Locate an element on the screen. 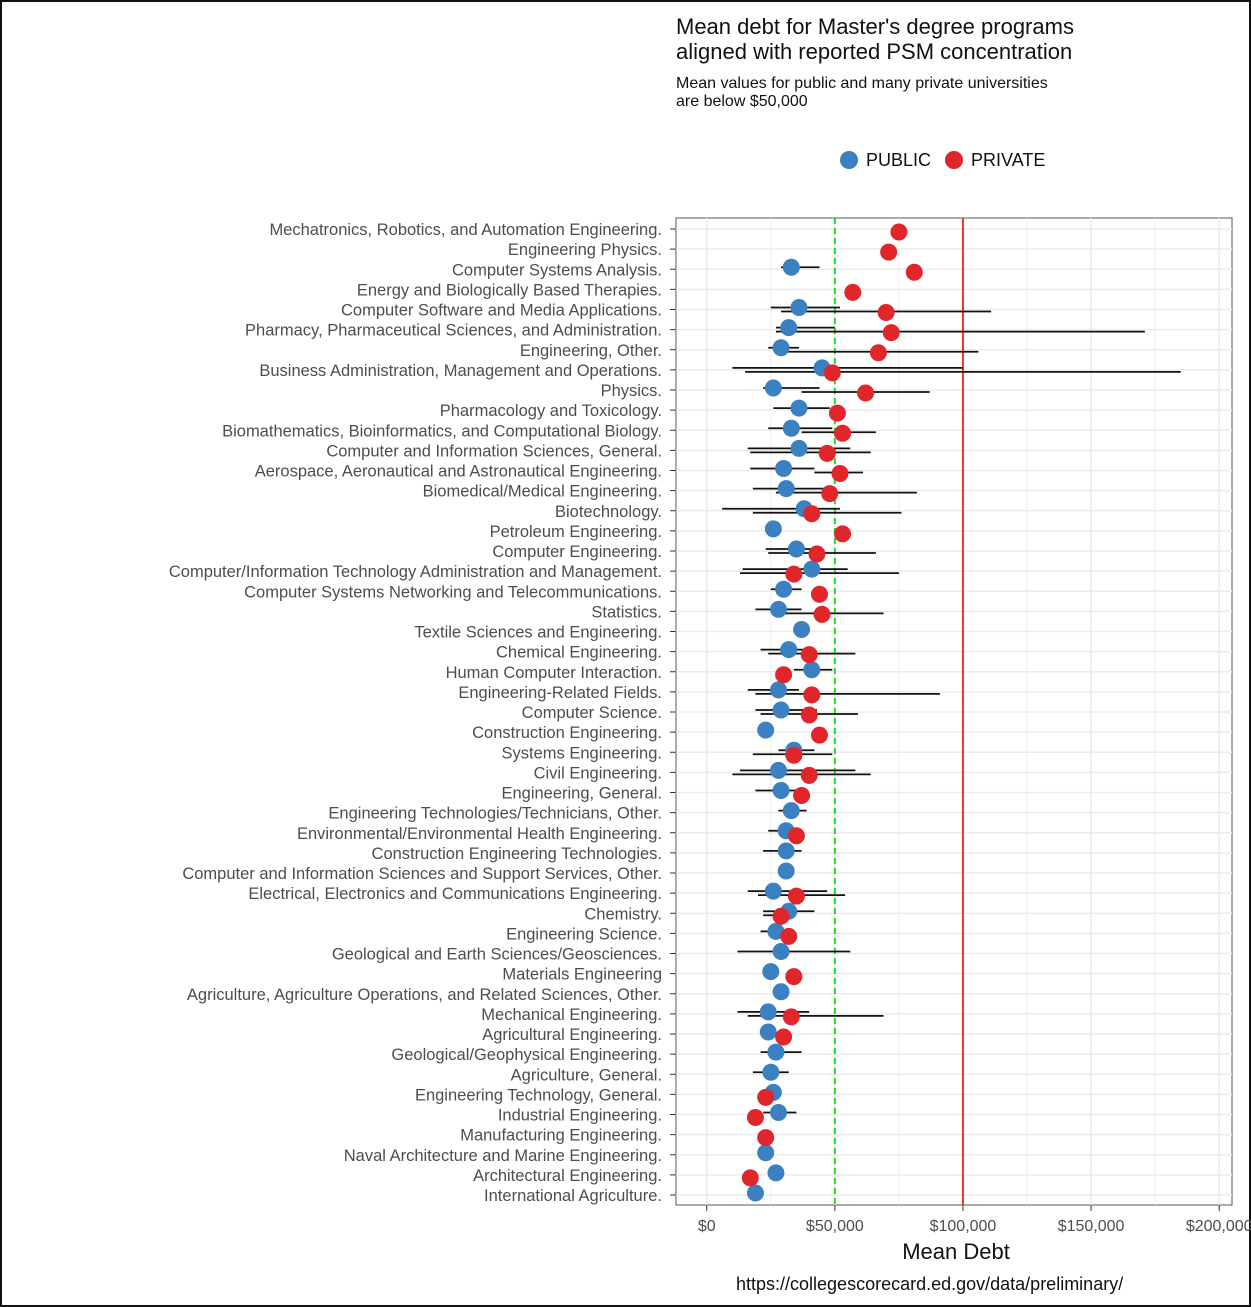 The image size is (1251, 1307). y-tick-label: Engineering-Related Fields. is located at coordinates (560, 693).